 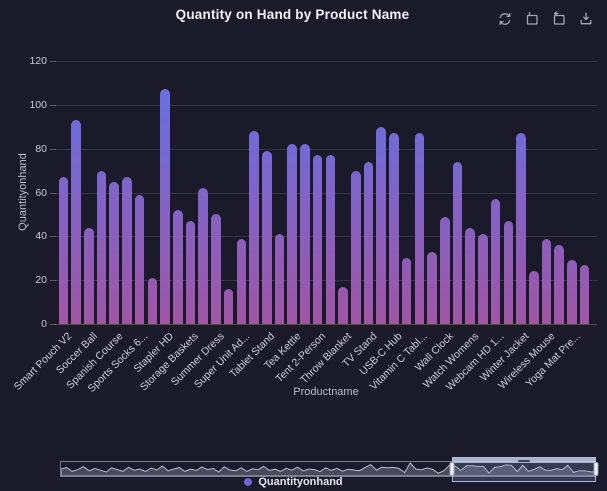 I want to click on chart-title: Quantity on Hand by Product Name, so click(x=292, y=14).